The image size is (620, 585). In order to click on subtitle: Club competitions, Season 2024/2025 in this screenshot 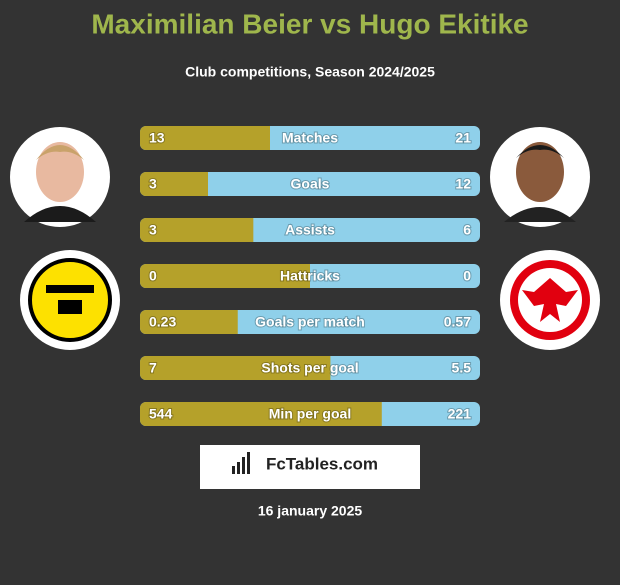, I will do `click(310, 72)`.